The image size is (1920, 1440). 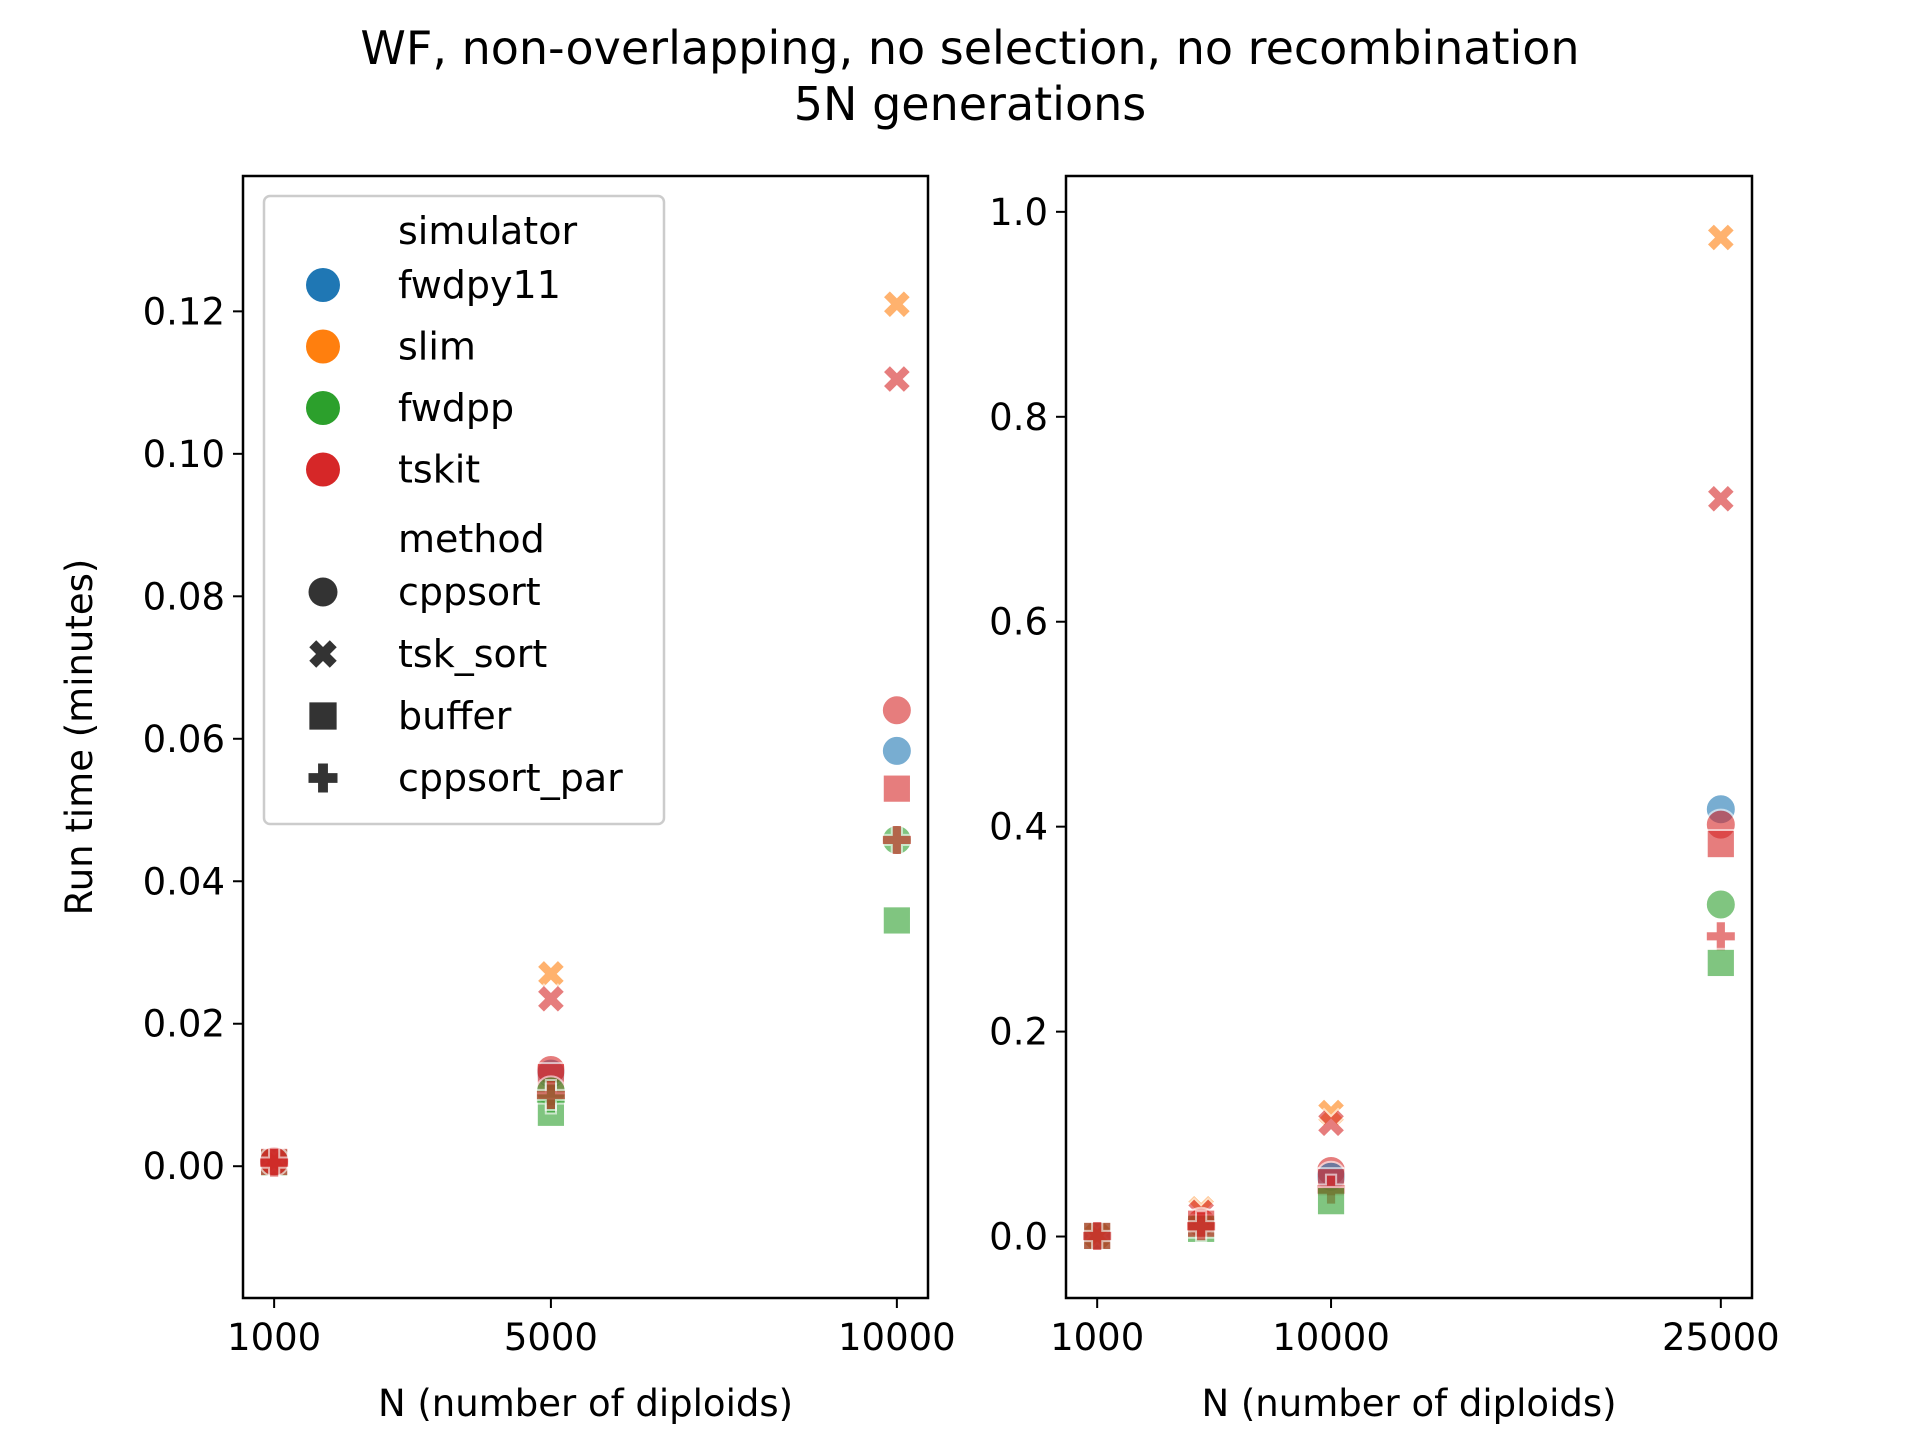 What do you see at coordinates (184, 739) in the screenshot?
I see `y-tick-label: 0.06` at bounding box center [184, 739].